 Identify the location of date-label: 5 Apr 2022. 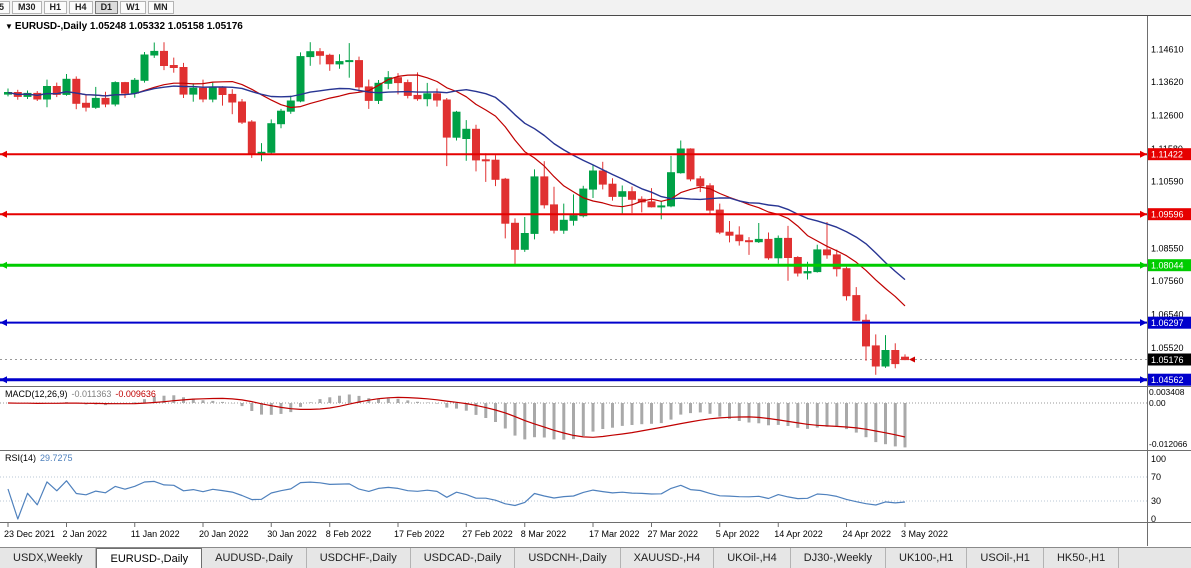
(738, 534).